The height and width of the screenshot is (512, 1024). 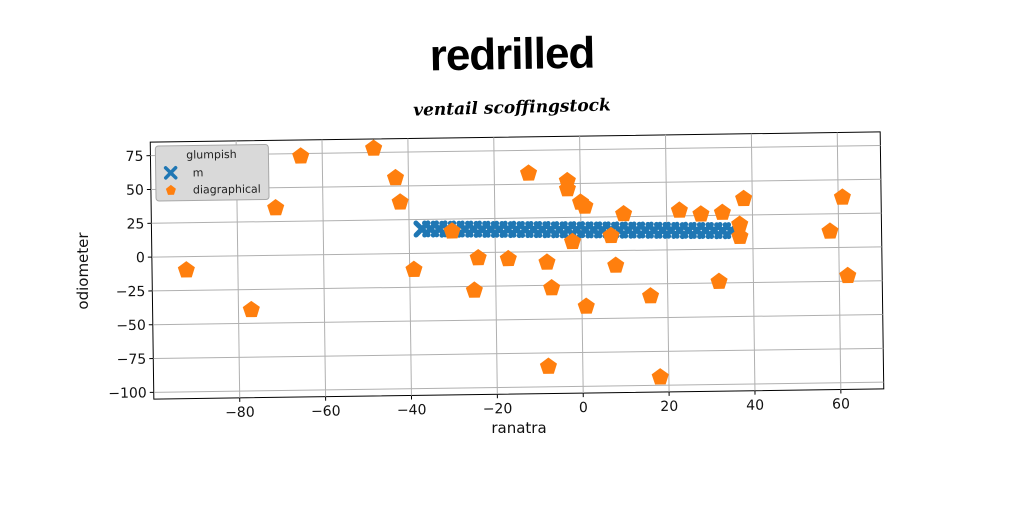 I want to click on x-tick-label: −80, so click(x=240, y=413).